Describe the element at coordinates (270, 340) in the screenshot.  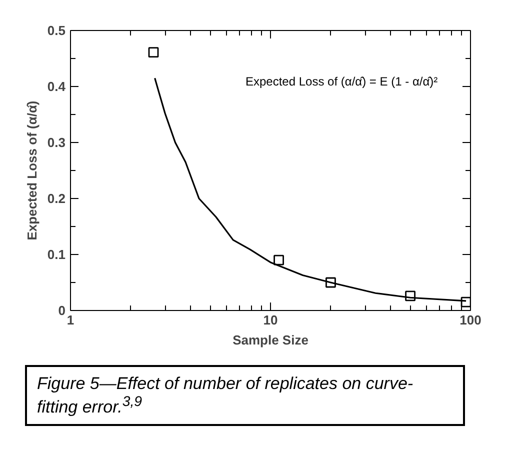
I see `x-axis-title: Sample Size` at that location.